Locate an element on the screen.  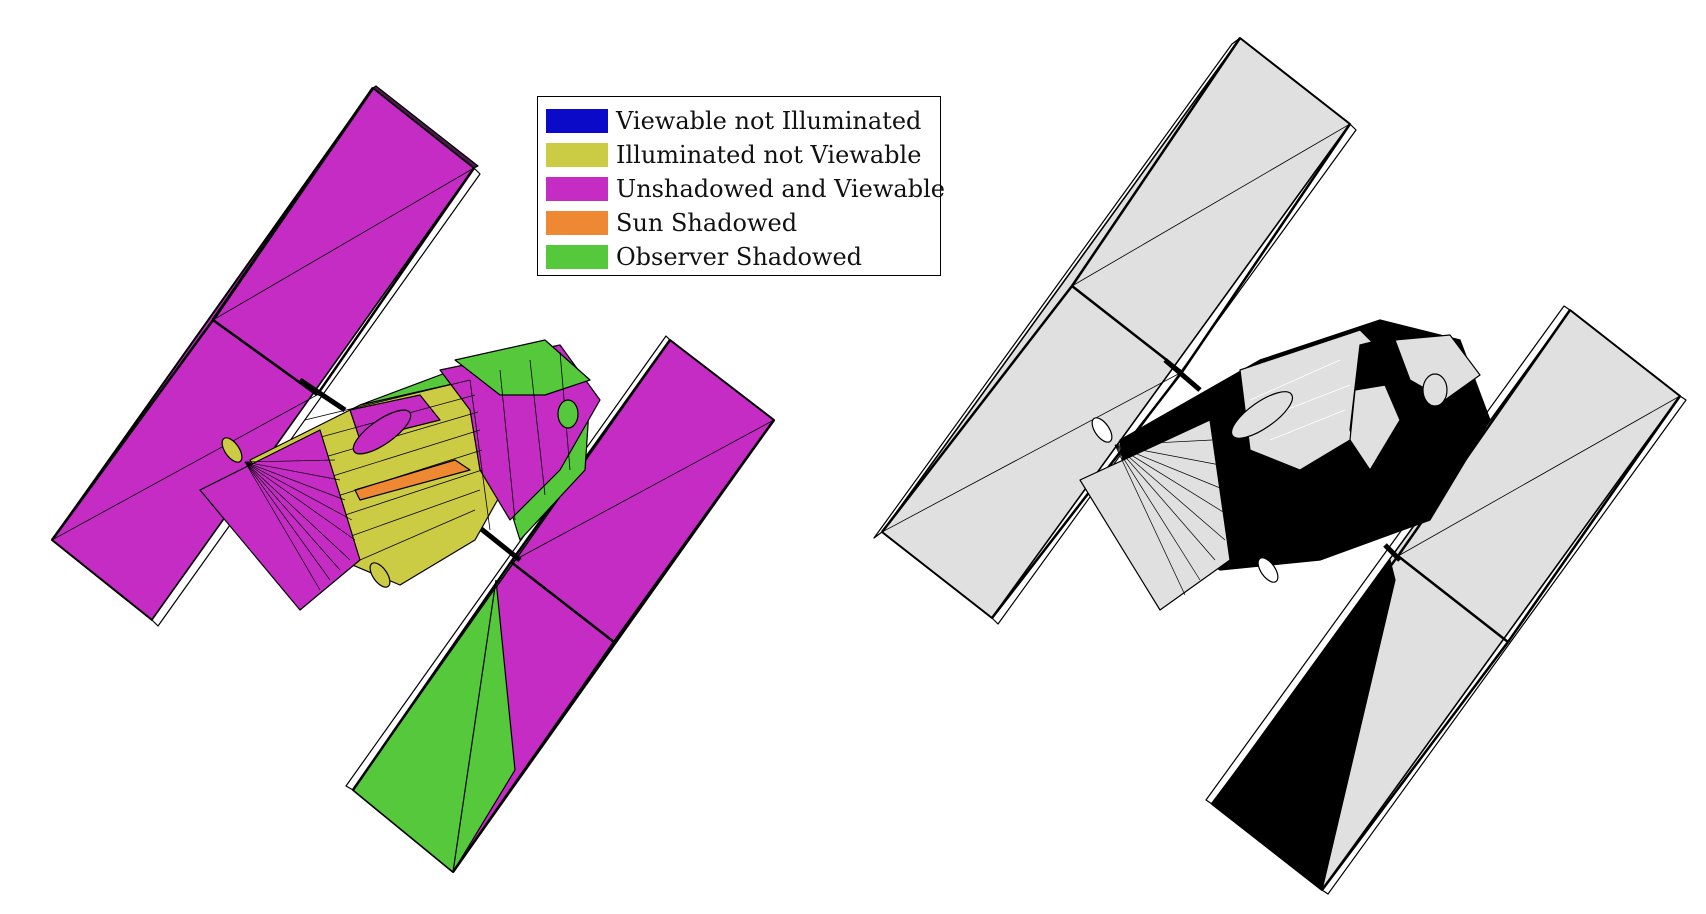
legend-item: Viewable not Illuminated is located at coordinates (743, 121).